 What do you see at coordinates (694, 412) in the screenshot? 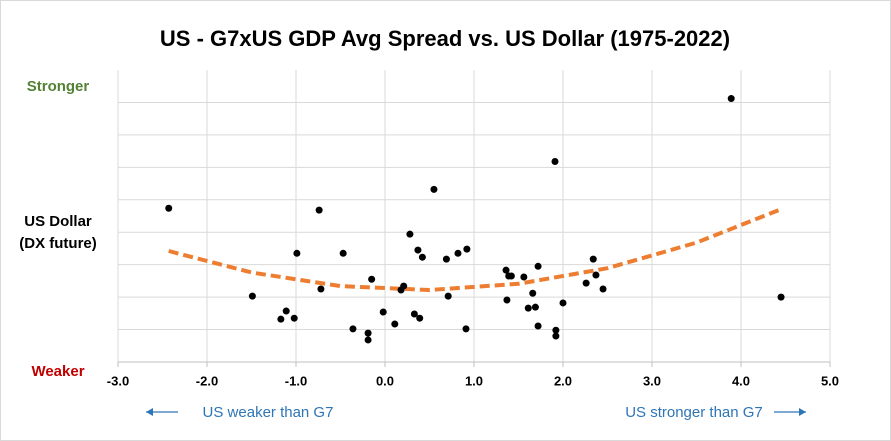
I see `x-note-right: US stronger than G7` at bounding box center [694, 412].